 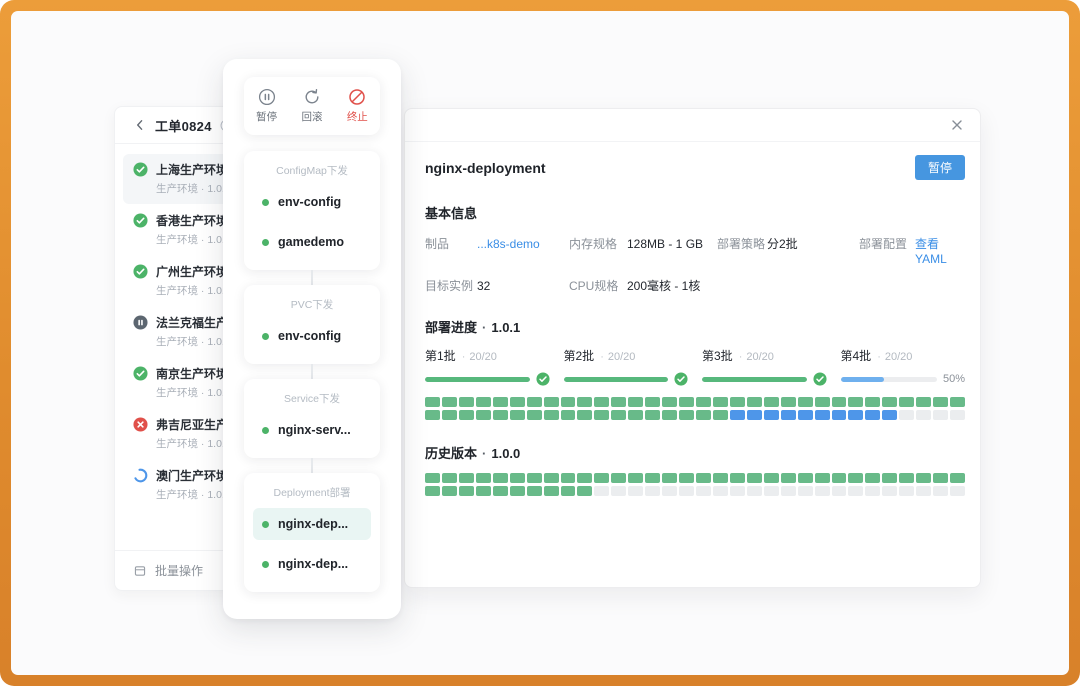 What do you see at coordinates (741, 244) in the screenshot?
I see `field-label: 部署策略` at bounding box center [741, 244].